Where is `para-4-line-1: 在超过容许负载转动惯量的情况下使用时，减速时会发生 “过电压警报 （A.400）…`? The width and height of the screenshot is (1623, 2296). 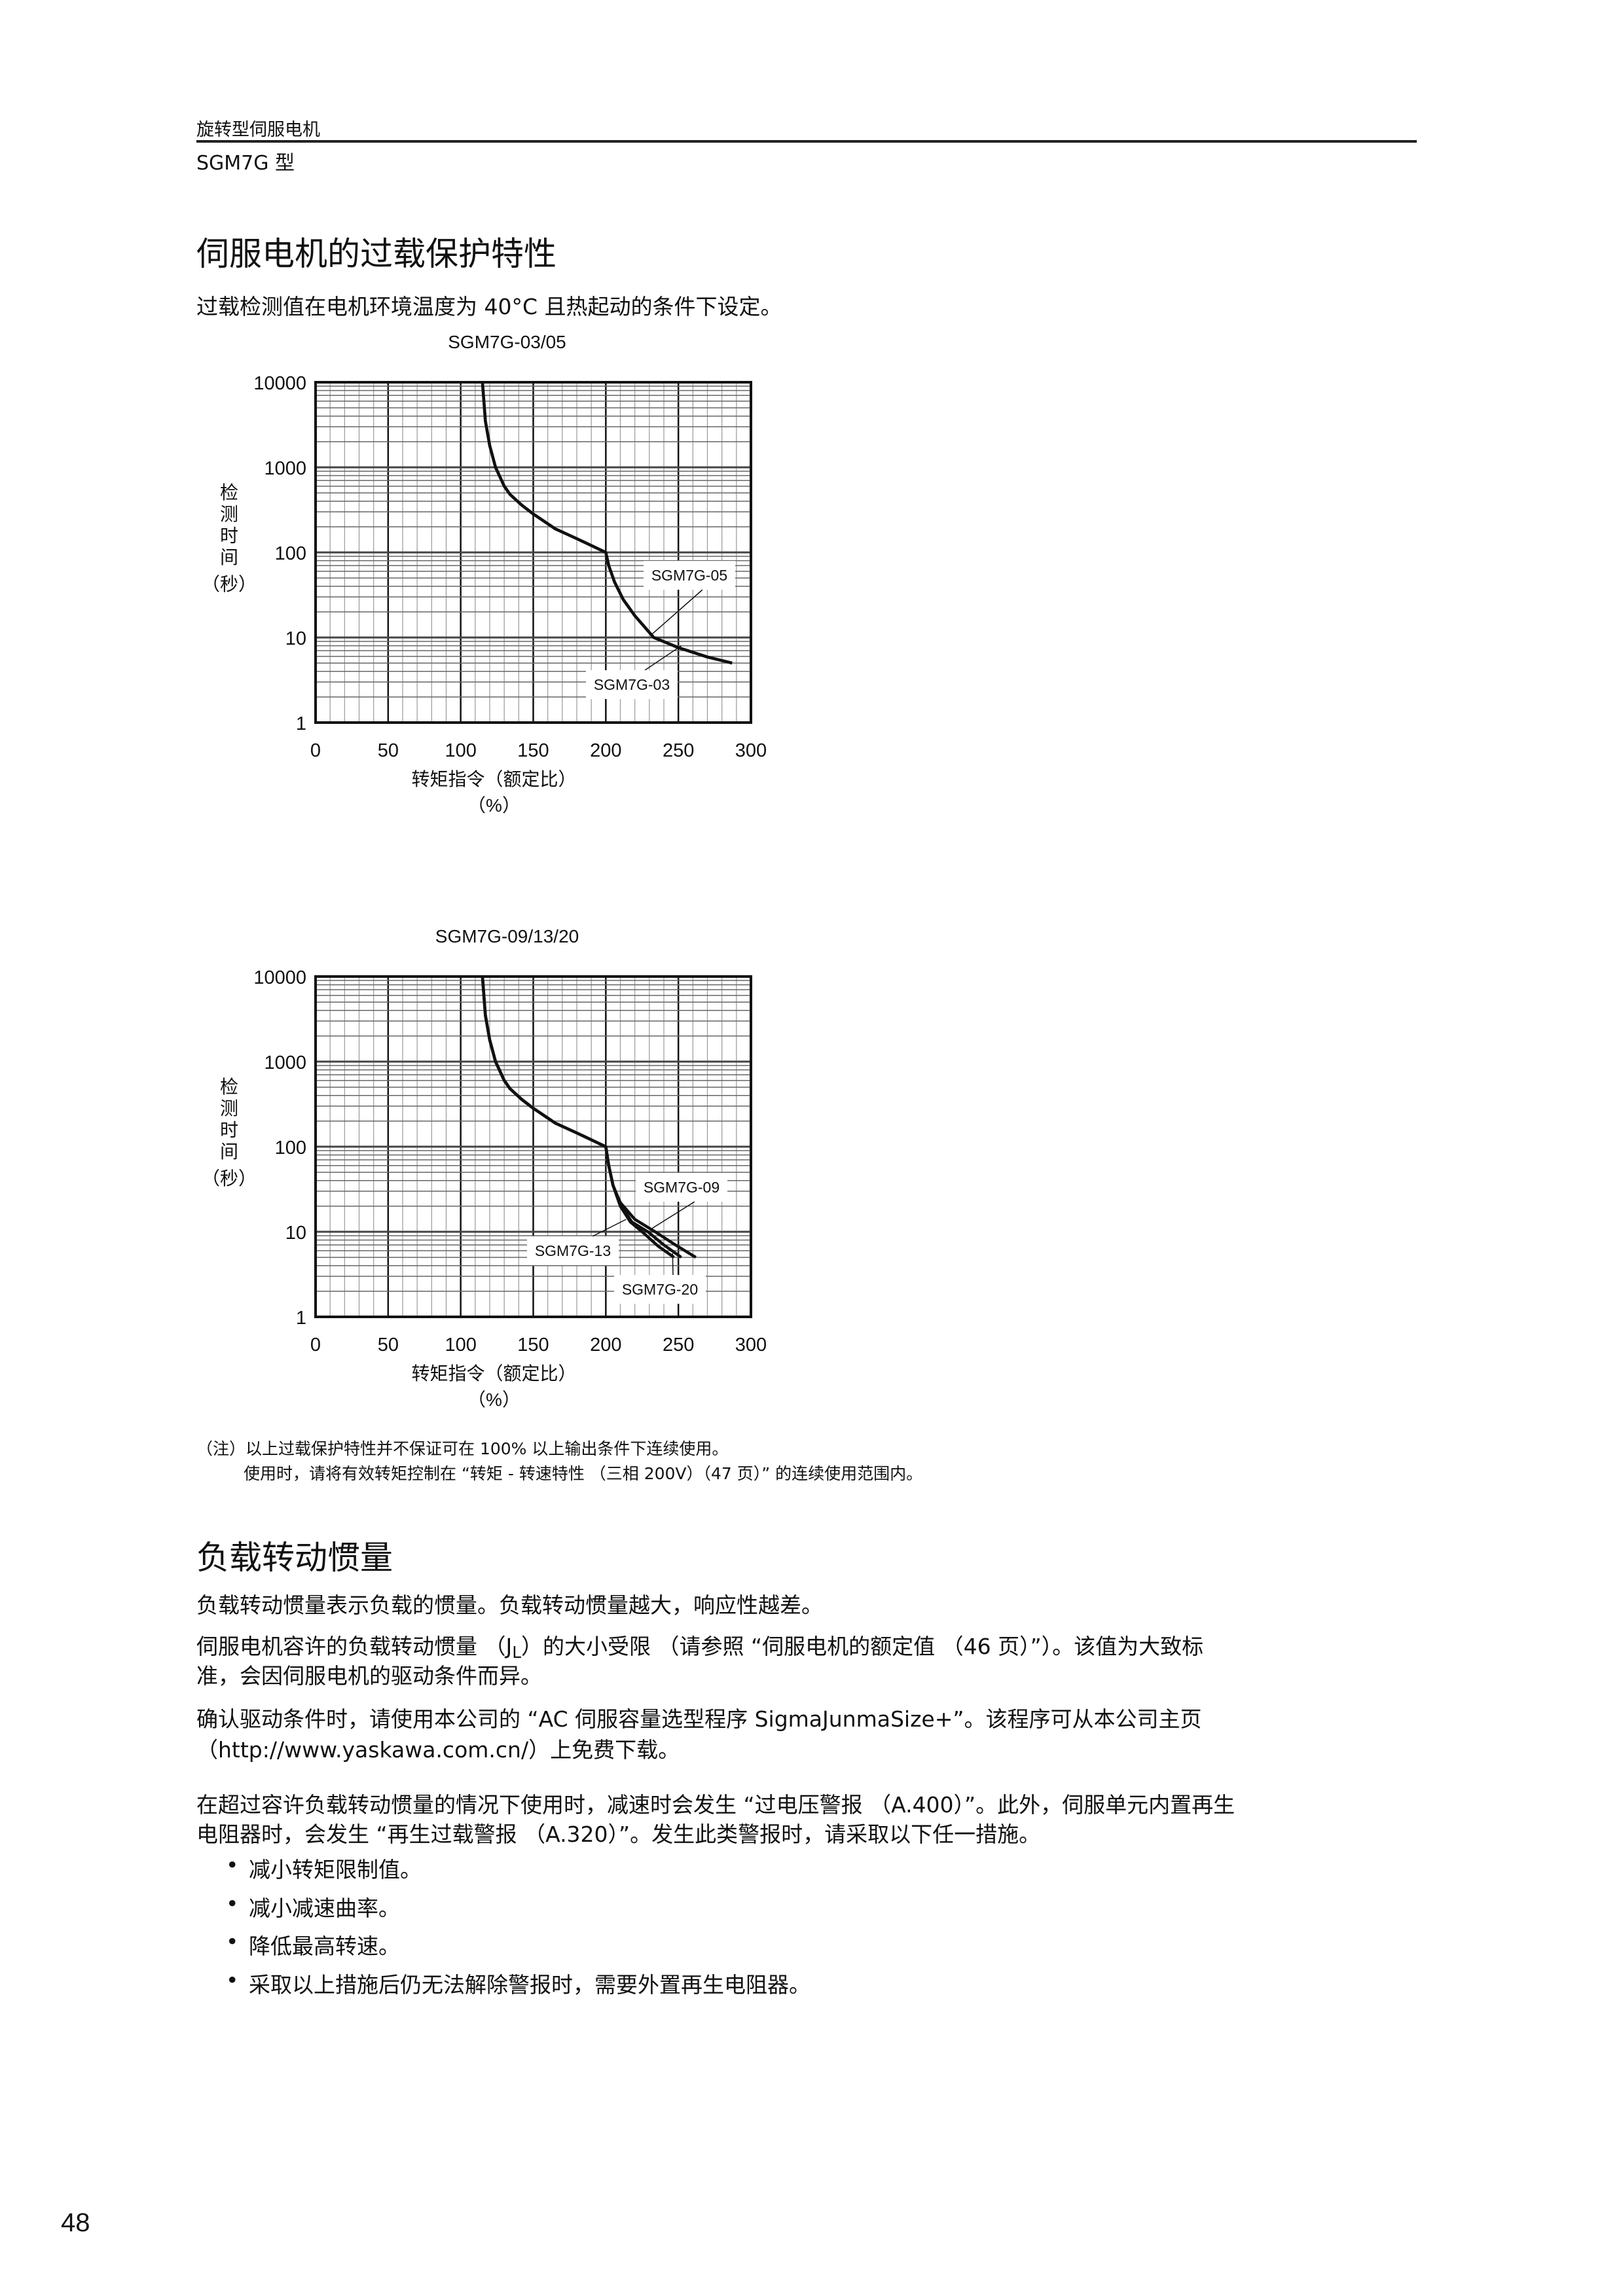
para-4-line-1: 在超过容许负载转动惯量的情况下使用时，减速时会发生 “过电压警报 （A.400）… is located at coordinates (715, 1805).